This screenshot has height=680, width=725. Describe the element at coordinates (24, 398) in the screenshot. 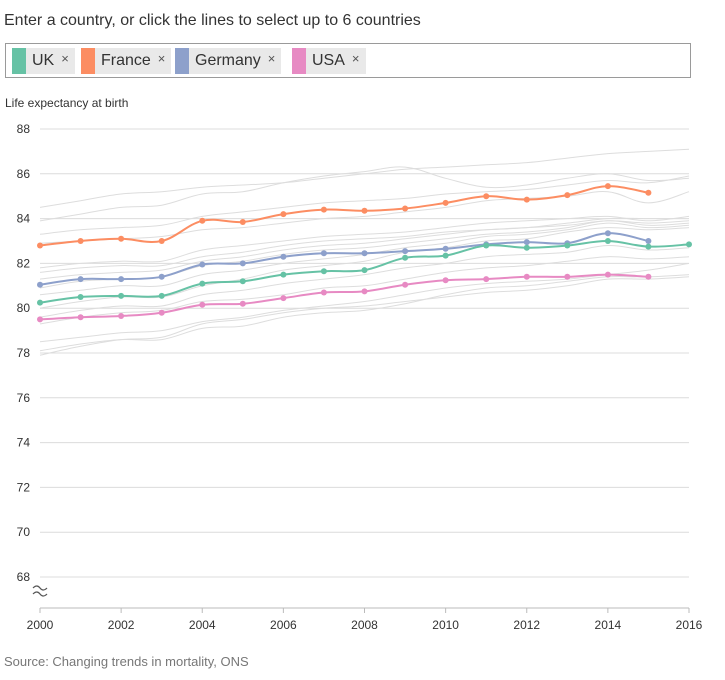

I see `y-tick-label: 76` at that location.